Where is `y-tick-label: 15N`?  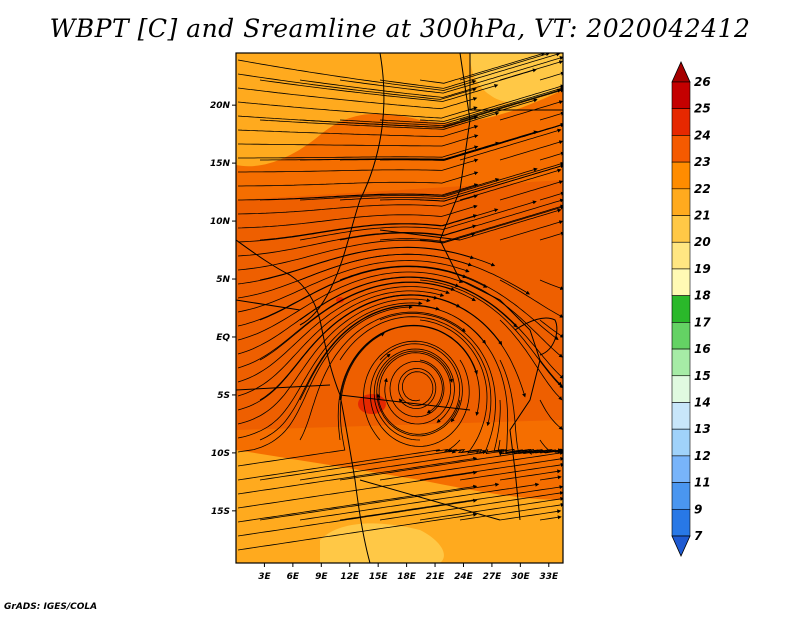
y-tick-label: 15N is located at coordinates (220, 164).